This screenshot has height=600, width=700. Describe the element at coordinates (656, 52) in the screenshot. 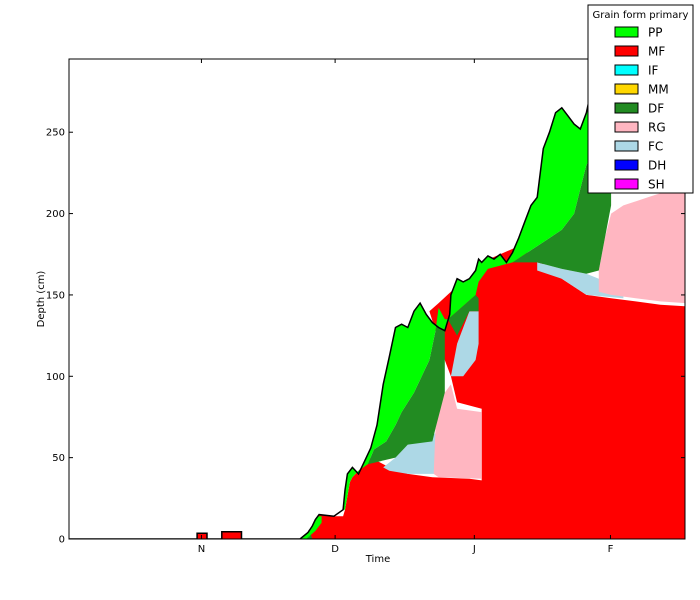

I see `legend-label-mf: MF` at that location.